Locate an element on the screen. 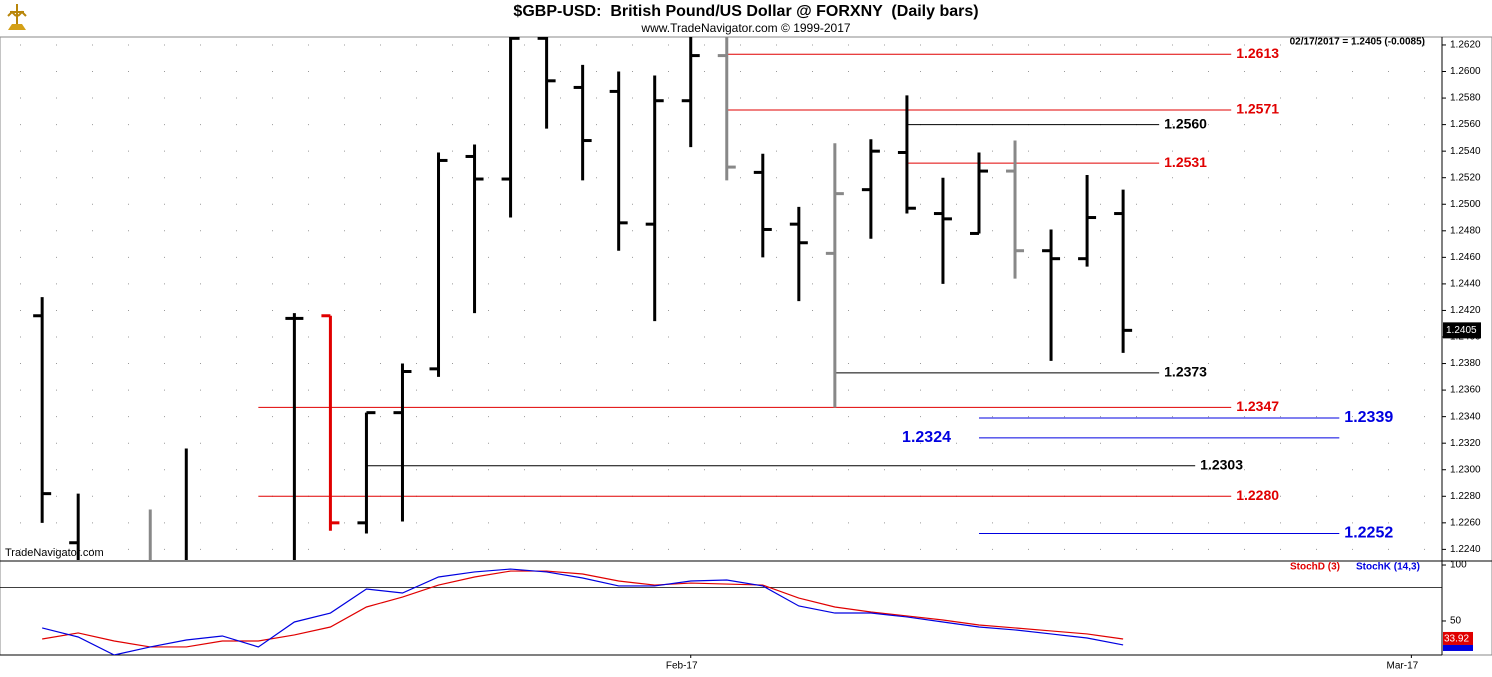 The width and height of the screenshot is (1492, 677). last-price-label: 1.2405 is located at coordinates (1461, 330).